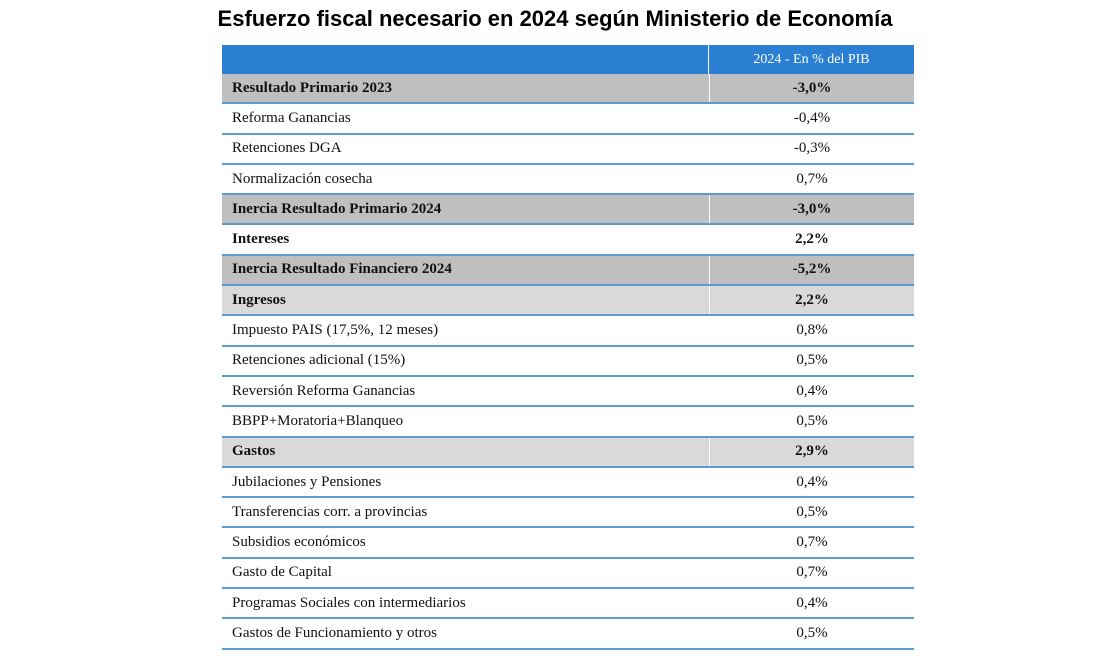  What do you see at coordinates (466, 179) in the screenshot?
I see `label: Normalización cosecha` at bounding box center [466, 179].